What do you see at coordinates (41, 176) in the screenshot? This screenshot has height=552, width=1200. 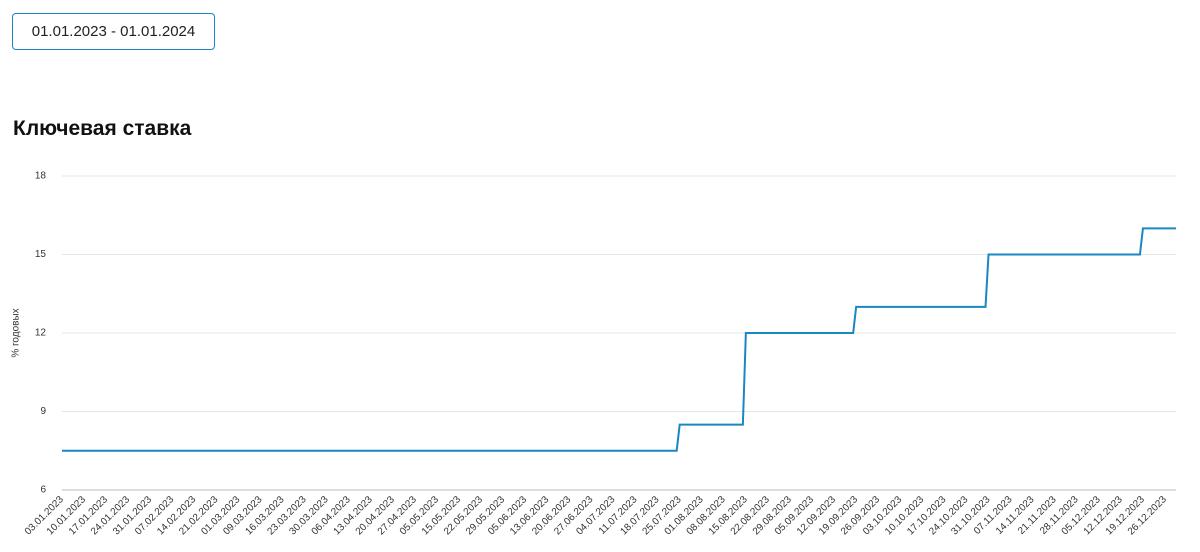 I see `y-tick-label: 18` at bounding box center [41, 176].